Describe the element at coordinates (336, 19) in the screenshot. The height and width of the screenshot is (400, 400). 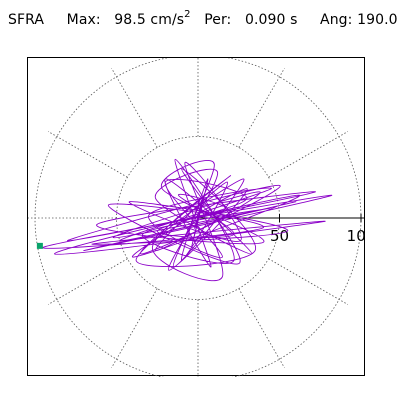
I see `angle-label: Ang:` at that location.